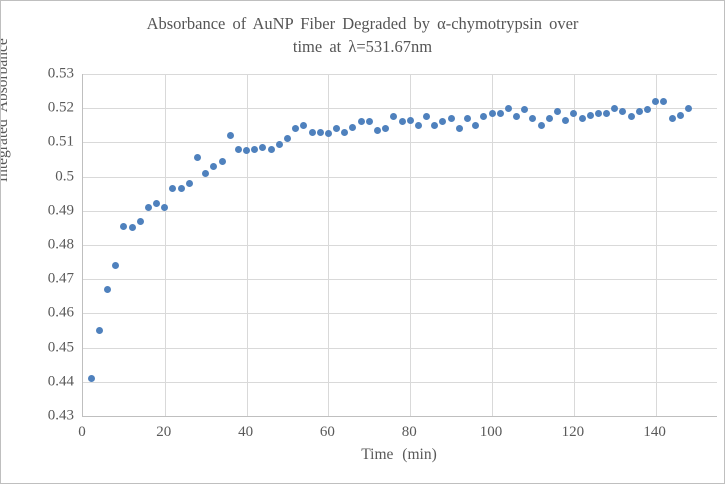 The width and height of the screenshot is (725, 484). What do you see at coordinates (60, 347) in the screenshot?
I see `y-tick-label: 0.45` at bounding box center [60, 347].